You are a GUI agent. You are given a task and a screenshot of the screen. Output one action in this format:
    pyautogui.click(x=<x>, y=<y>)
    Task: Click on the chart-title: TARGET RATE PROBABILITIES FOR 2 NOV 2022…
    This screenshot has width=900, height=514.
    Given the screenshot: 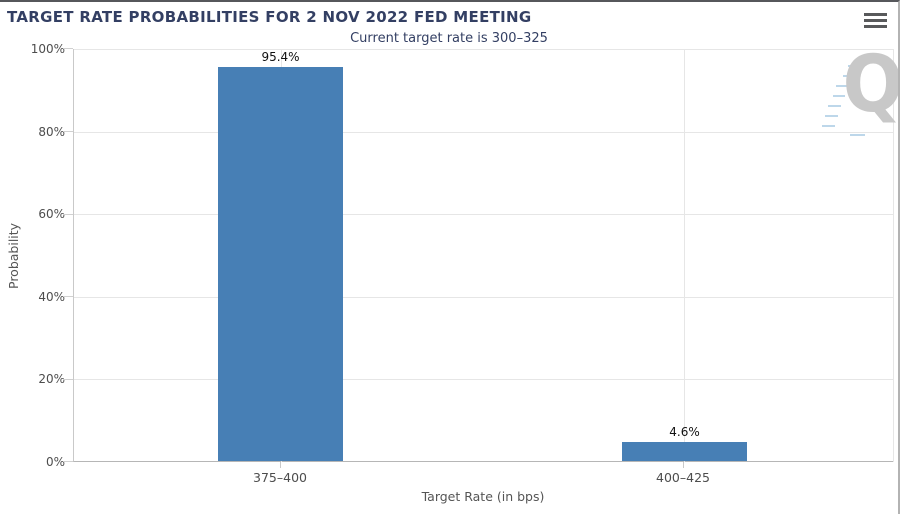 What is the action you would take?
    pyautogui.click(x=269, y=17)
    